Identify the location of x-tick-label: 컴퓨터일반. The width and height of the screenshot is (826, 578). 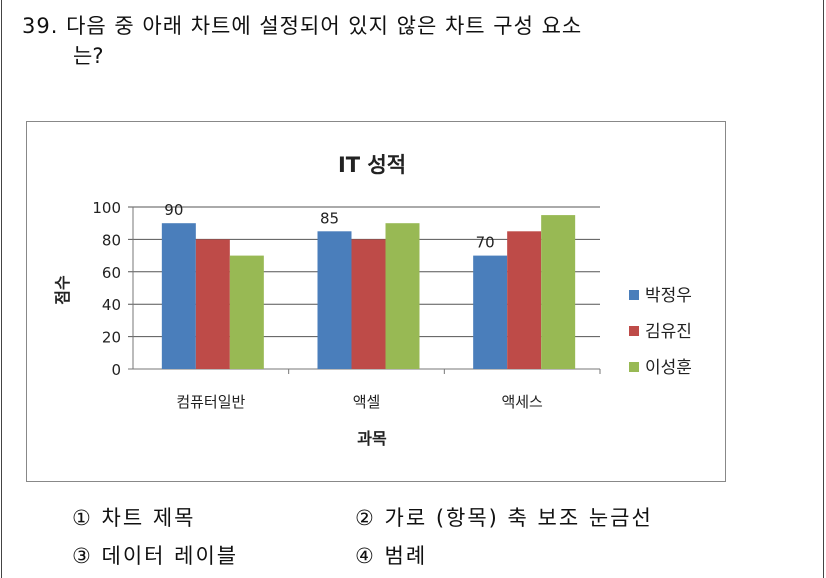
(210, 402).